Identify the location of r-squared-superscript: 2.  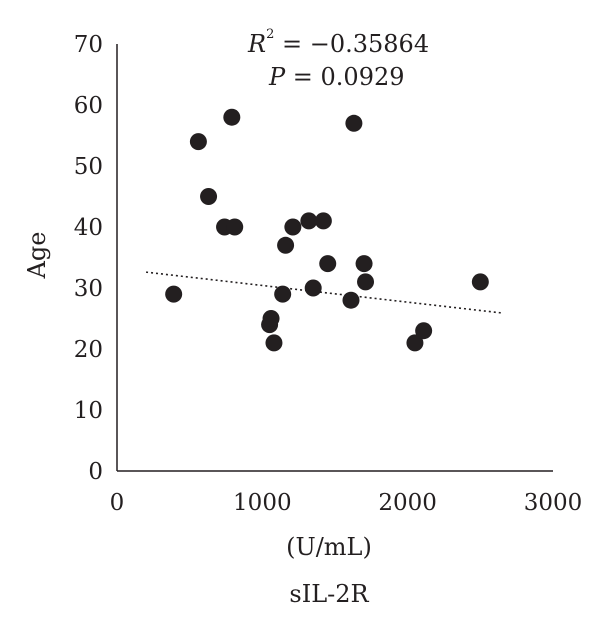
(270, 34).